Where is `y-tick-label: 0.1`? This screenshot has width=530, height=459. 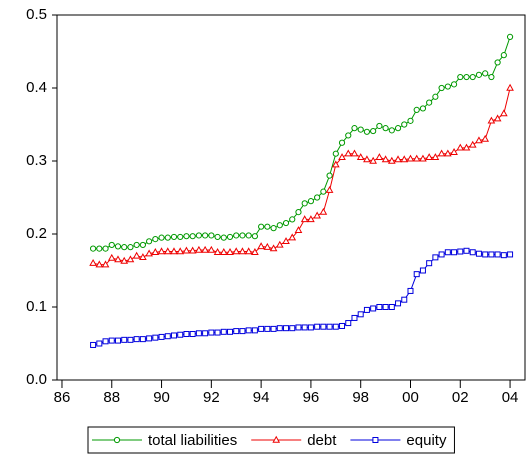
y-tick-label: 0.1 is located at coordinates (36, 306).